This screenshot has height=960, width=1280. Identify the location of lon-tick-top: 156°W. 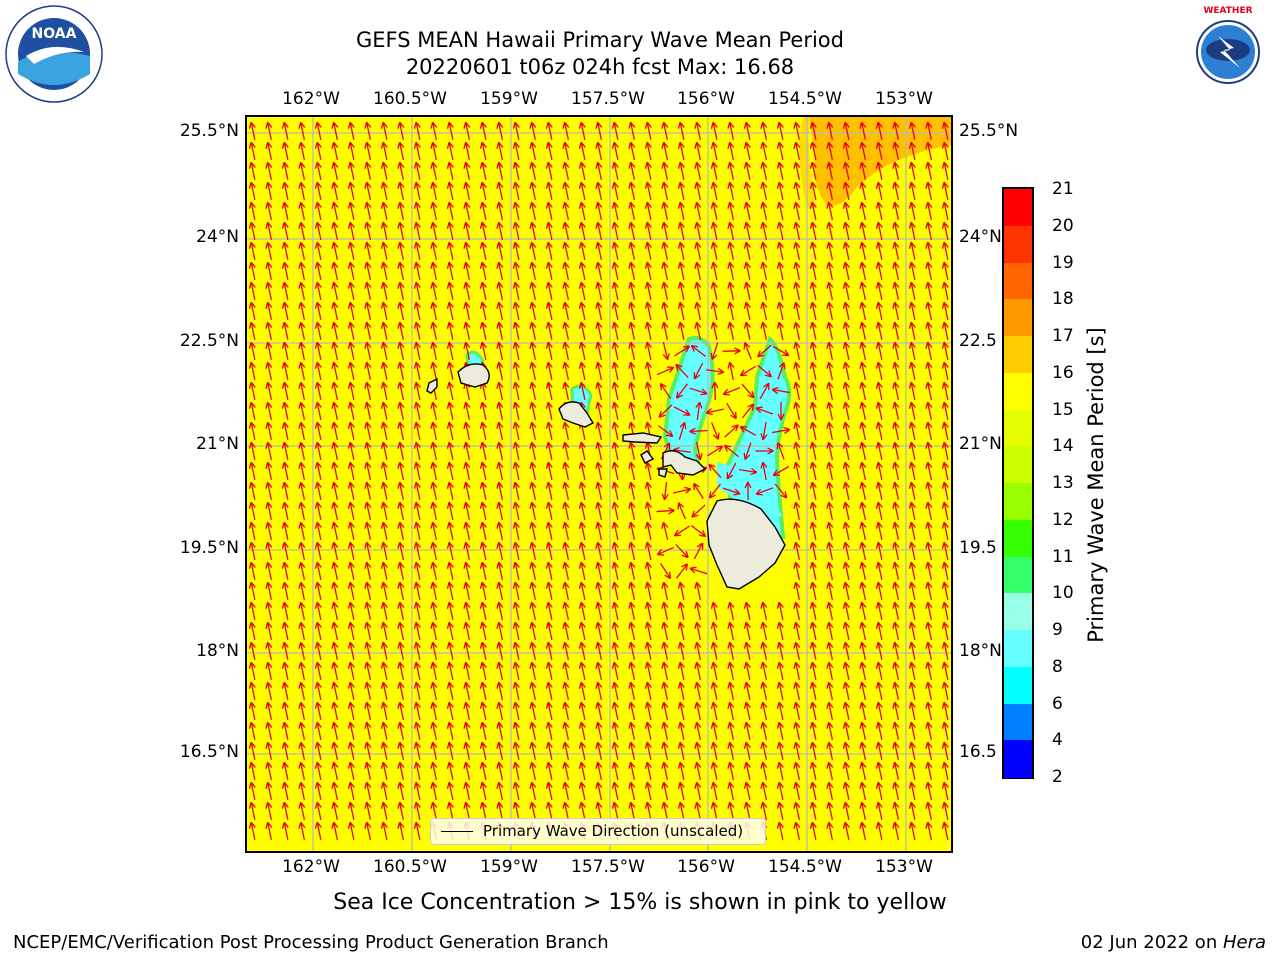
(706, 99).